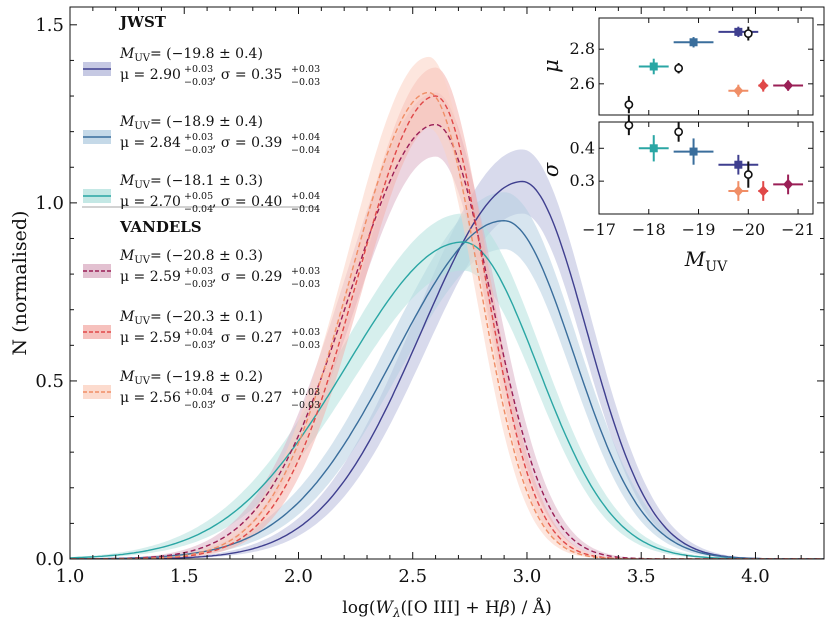 This screenshot has width=830, height=623. Describe the element at coordinates (49, 559) in the screenshot. I see `y-tick-label: 0.0` at that location.